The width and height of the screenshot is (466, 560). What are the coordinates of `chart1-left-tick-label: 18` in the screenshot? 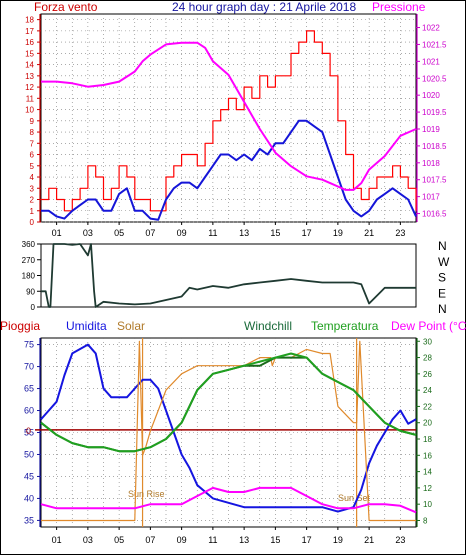 It's located at (29, 20).